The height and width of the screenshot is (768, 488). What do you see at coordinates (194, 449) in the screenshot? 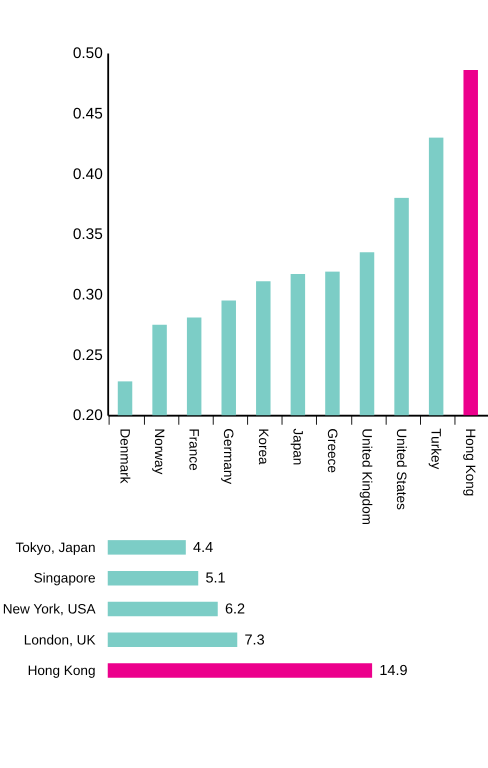
I see `x-tick-label: France` at bounding box center [194, 449].